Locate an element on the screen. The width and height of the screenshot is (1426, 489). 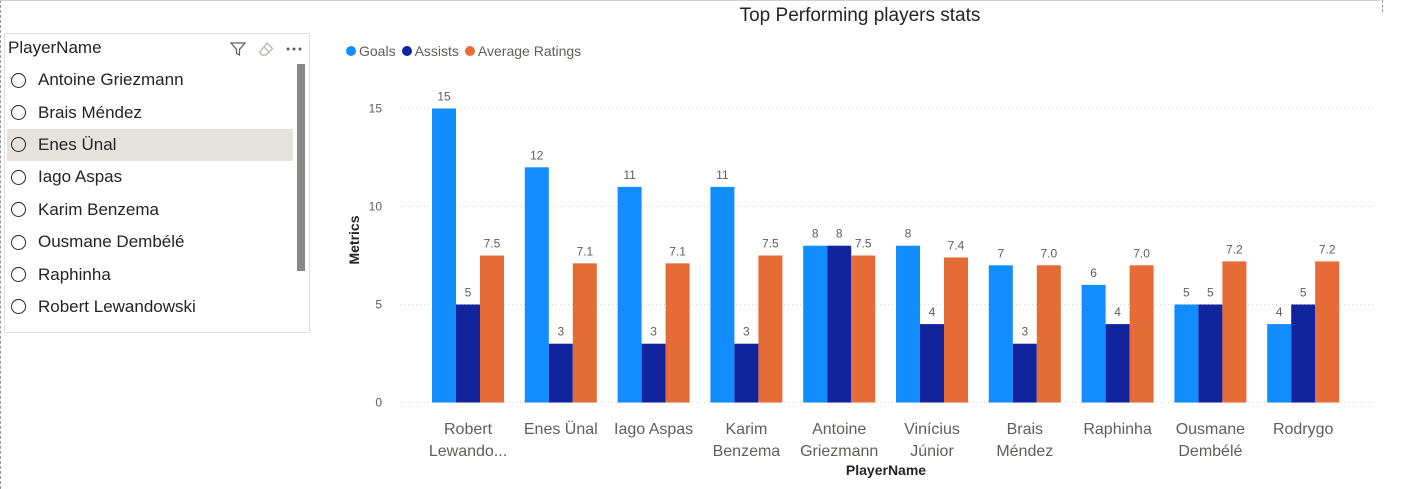
page-right-border is located at coordinates (1382, 6).